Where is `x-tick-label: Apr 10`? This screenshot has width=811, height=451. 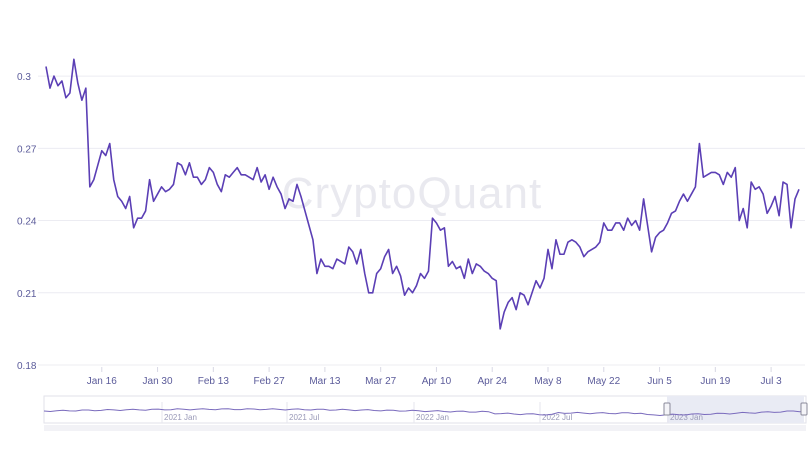 x-tick-label: Apr 10 is located at coordinates (437, 381).